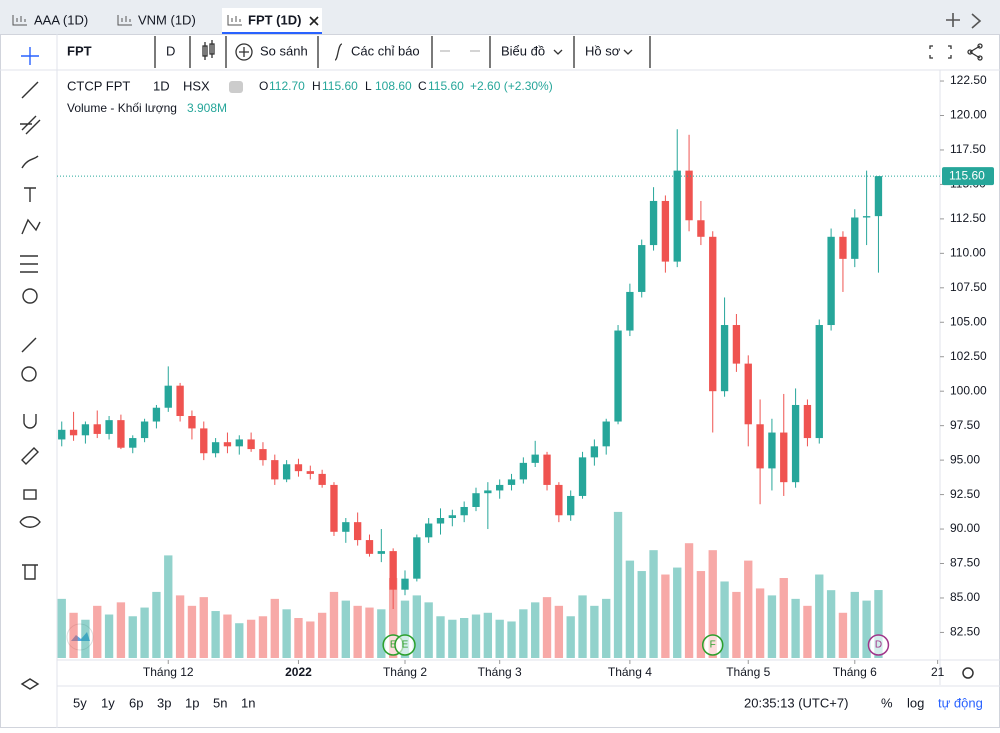 The height and width of the screenshot is (733, 1000). What do you see at coordinates (968, 390) in the screenshot?
I see `y-tick-label: 100.00` at bounding box center [968, 390].